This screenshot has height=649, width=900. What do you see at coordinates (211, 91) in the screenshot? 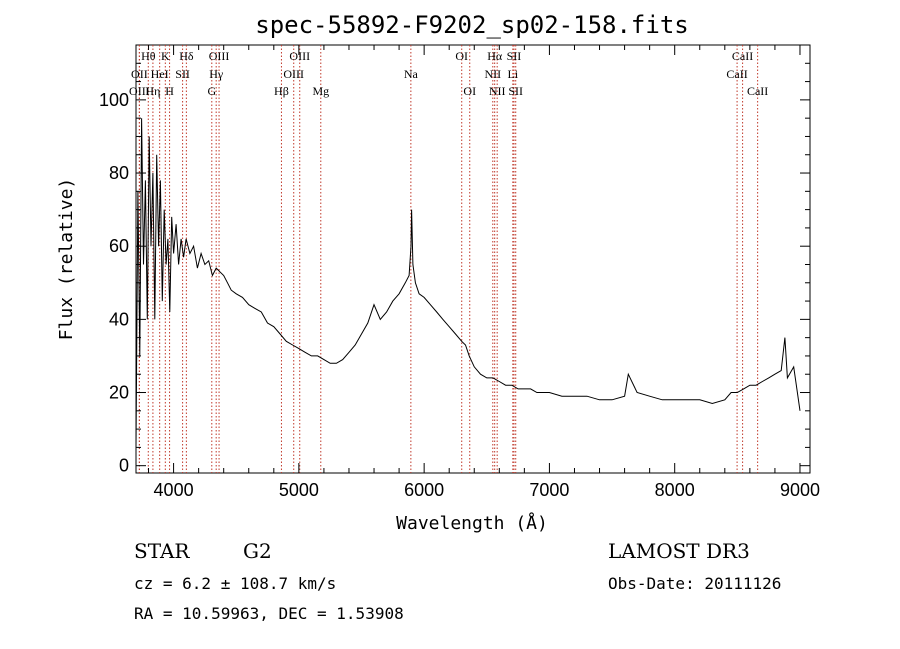
I see `line-label: G` at bounding box center [211, 91].